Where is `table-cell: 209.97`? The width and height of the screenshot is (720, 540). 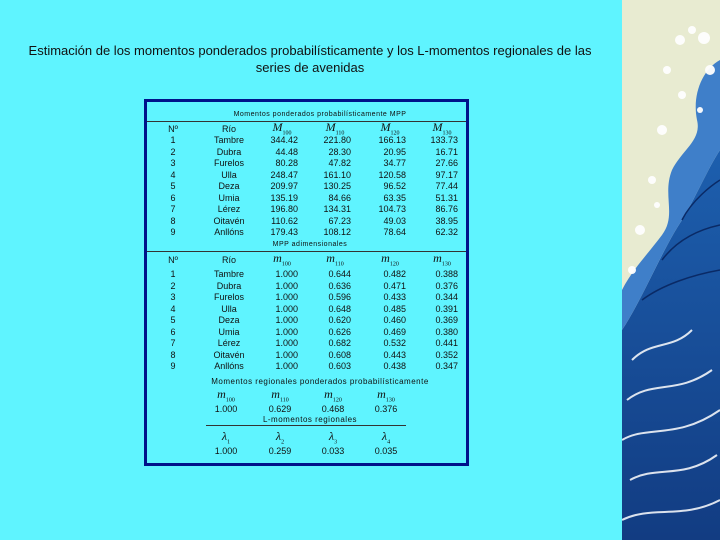
table-cell: 209.97 is located at coordinates (284, 186).